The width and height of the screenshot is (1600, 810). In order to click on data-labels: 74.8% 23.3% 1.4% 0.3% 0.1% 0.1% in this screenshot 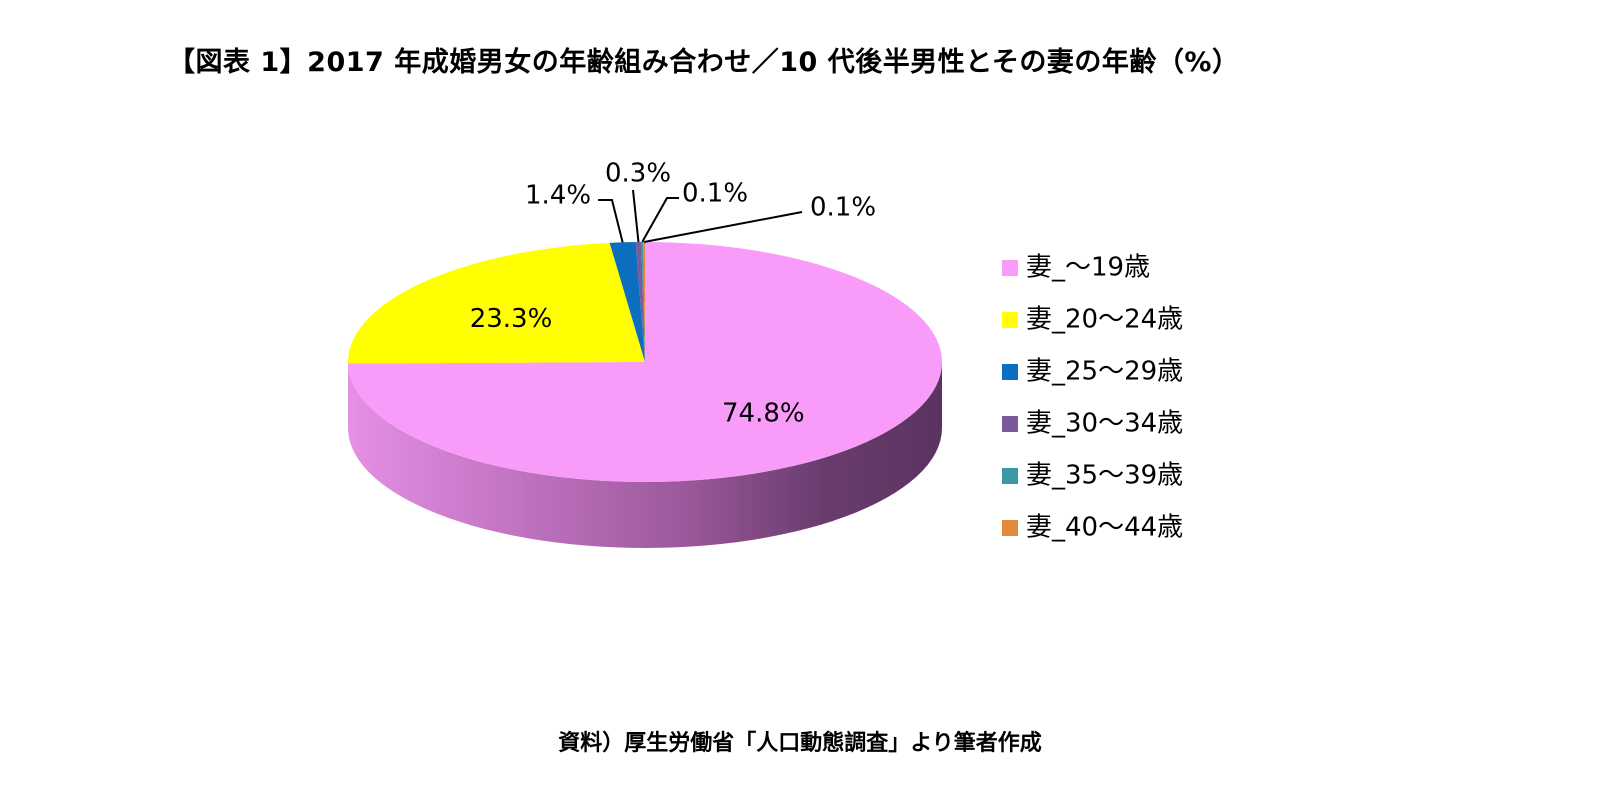, I will do `click(673, 294)`.